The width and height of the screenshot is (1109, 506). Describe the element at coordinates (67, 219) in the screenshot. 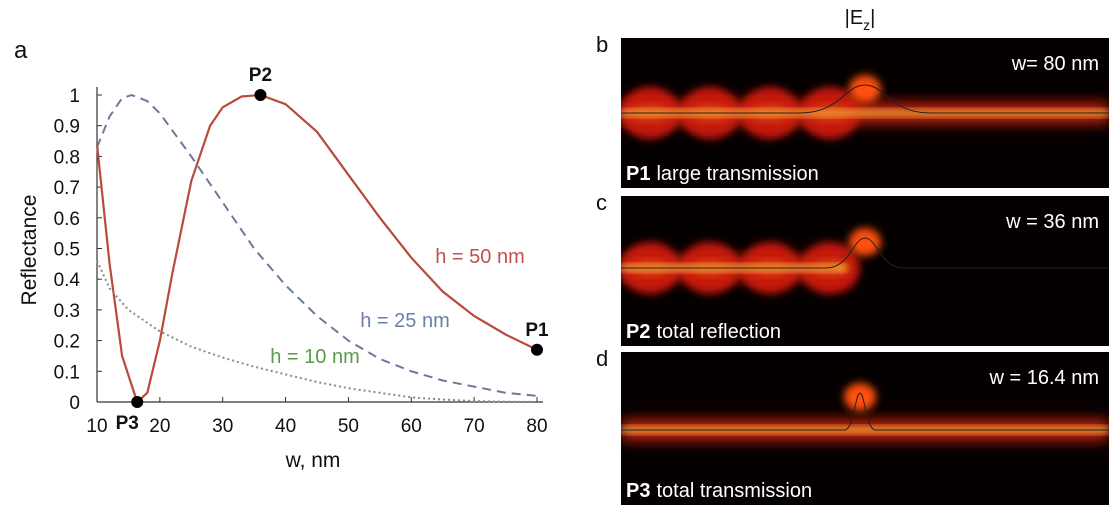

I see `y-tick-label: 0.6` at that location.